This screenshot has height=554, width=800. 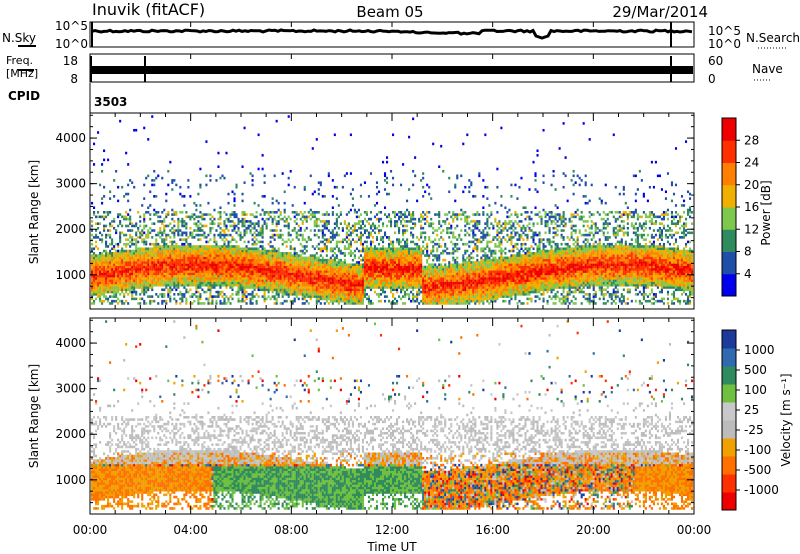 What do you see at coordinates (71, 26) in the screenshot?
I see `noise-left-tick-top: 10^5` at bounding box center [71, 26].